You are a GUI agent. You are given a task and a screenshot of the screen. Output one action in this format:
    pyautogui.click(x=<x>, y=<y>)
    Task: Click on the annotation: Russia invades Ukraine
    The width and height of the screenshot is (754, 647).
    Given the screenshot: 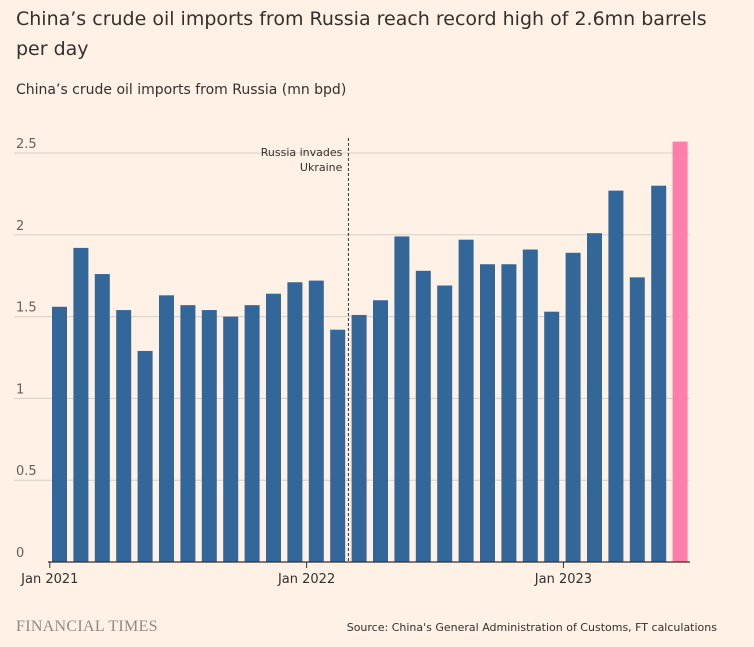 What is the action you would take?
    pyautogui.click(x=305, y=350)
    